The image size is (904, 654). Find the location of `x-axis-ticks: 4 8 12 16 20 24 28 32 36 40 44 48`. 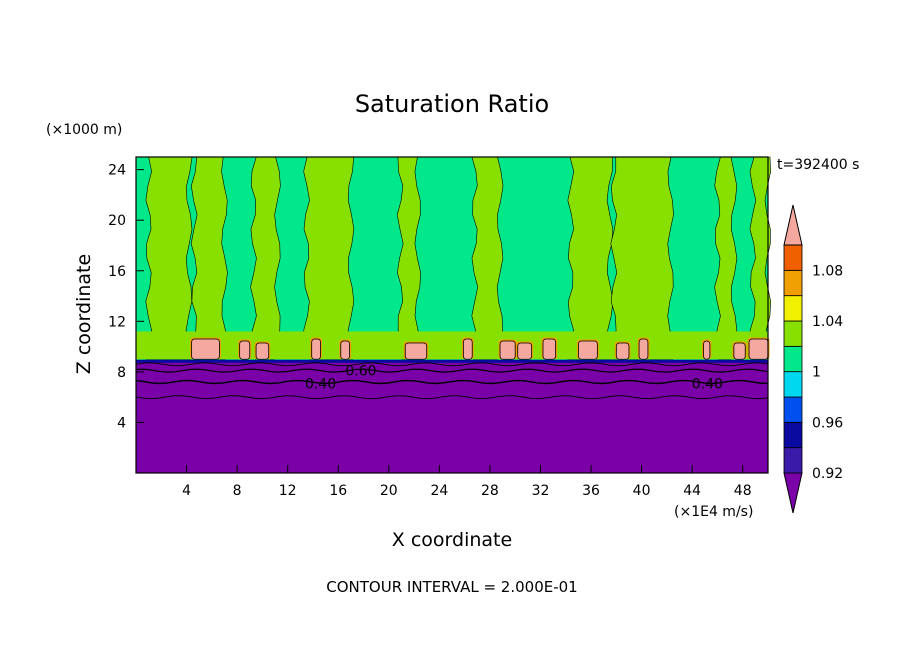

x-axis-ticks: 4 8 12 16 20 24 28 32 36 40 44 48 is located at coordinates (467, 482).